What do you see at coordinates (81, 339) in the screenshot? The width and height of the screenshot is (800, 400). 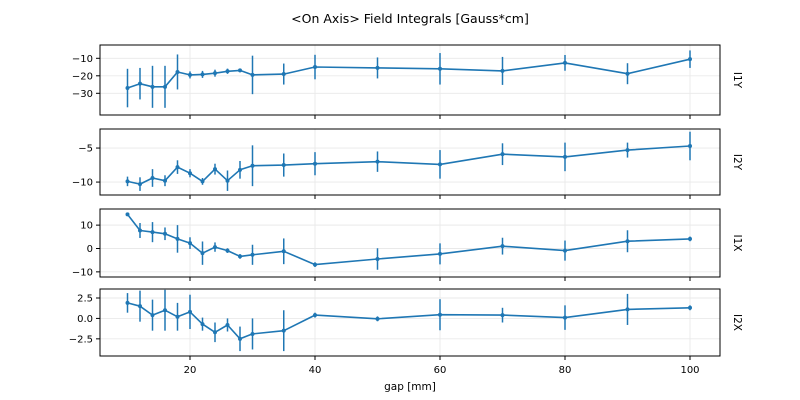 I see `y-tick-label: −2.5` at bounding box center [81, 339].